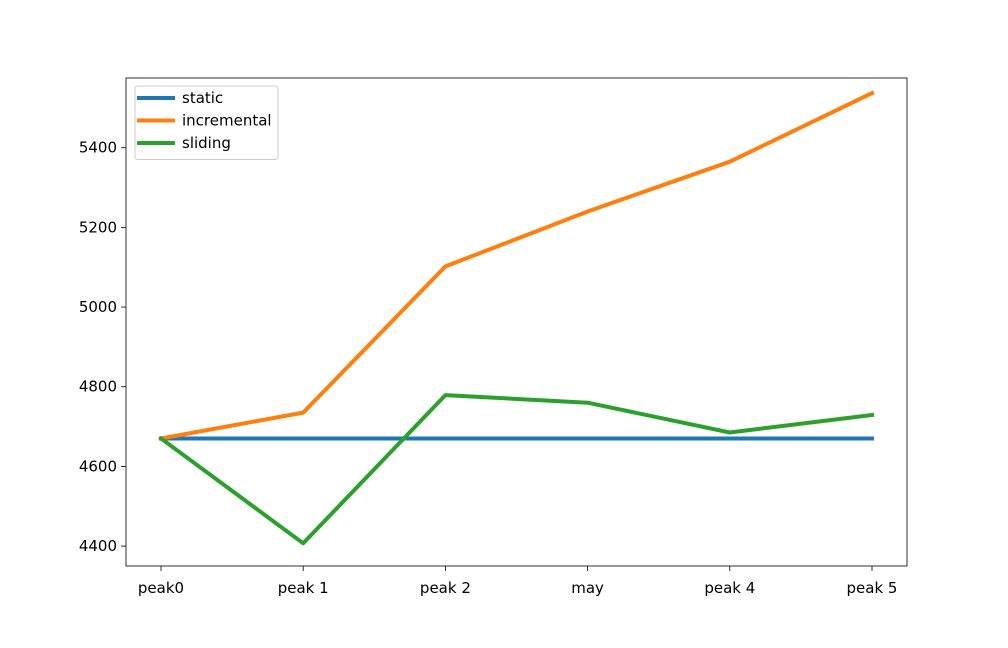  What do you see at coordinates (98, 307) in the screenshot?
I see `y-tick-label-5000: 5000` at bounding box center [98, 307].